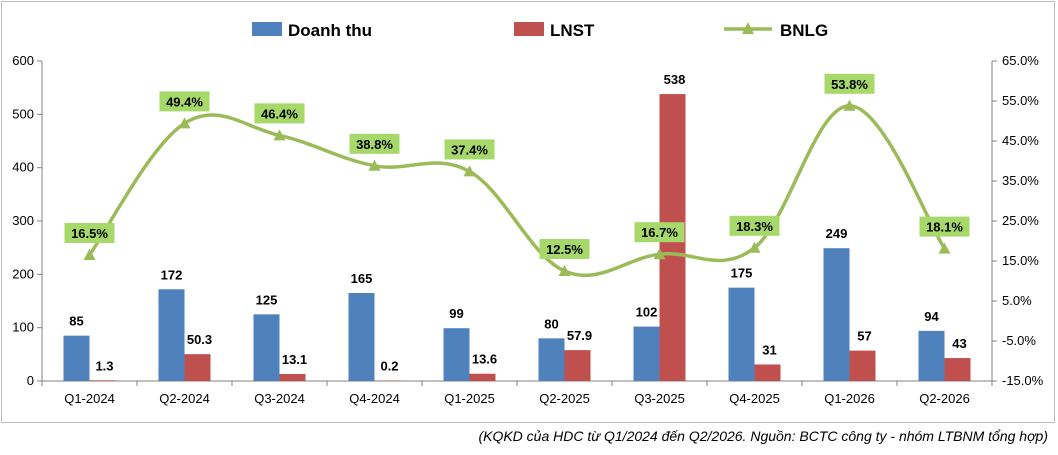 This screenshot has height=455, width=1058. Describe the element at coordinates (89, 398) in the screenshot. I see `x-tick-label: Q1-2024` at that location.